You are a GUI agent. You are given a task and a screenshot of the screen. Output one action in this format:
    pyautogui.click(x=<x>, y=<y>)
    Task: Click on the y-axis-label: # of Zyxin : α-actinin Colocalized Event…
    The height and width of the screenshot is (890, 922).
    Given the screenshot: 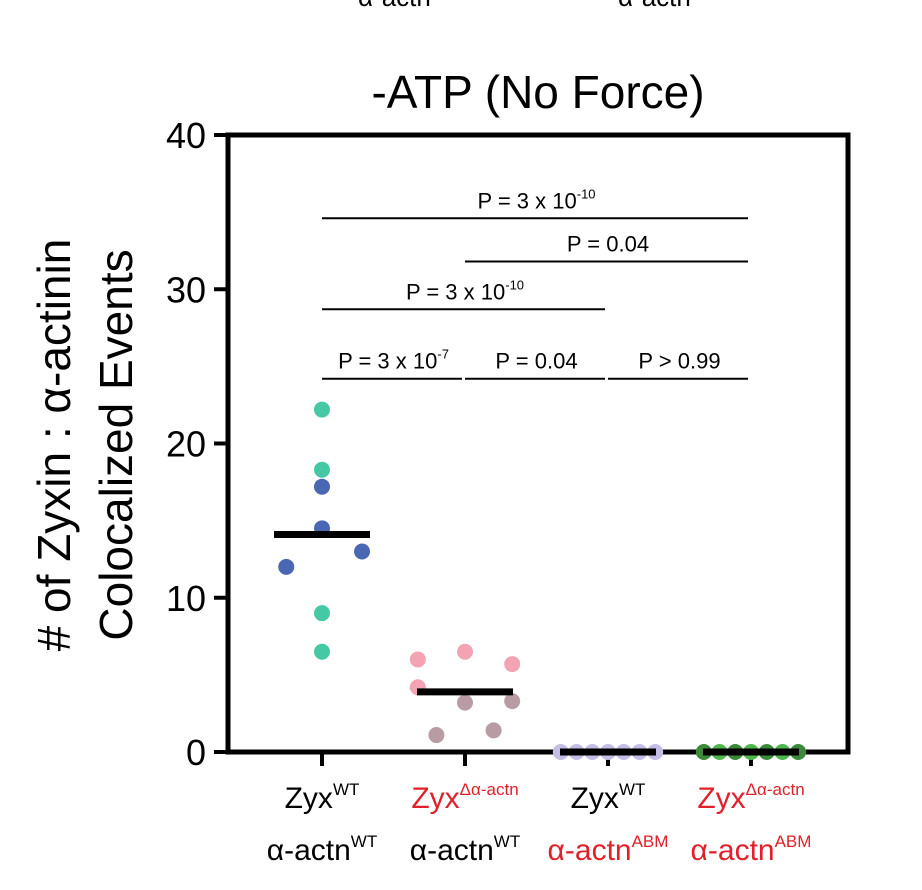 What is the action you would take?
    pyautogui.click(x=85, y=445)
    